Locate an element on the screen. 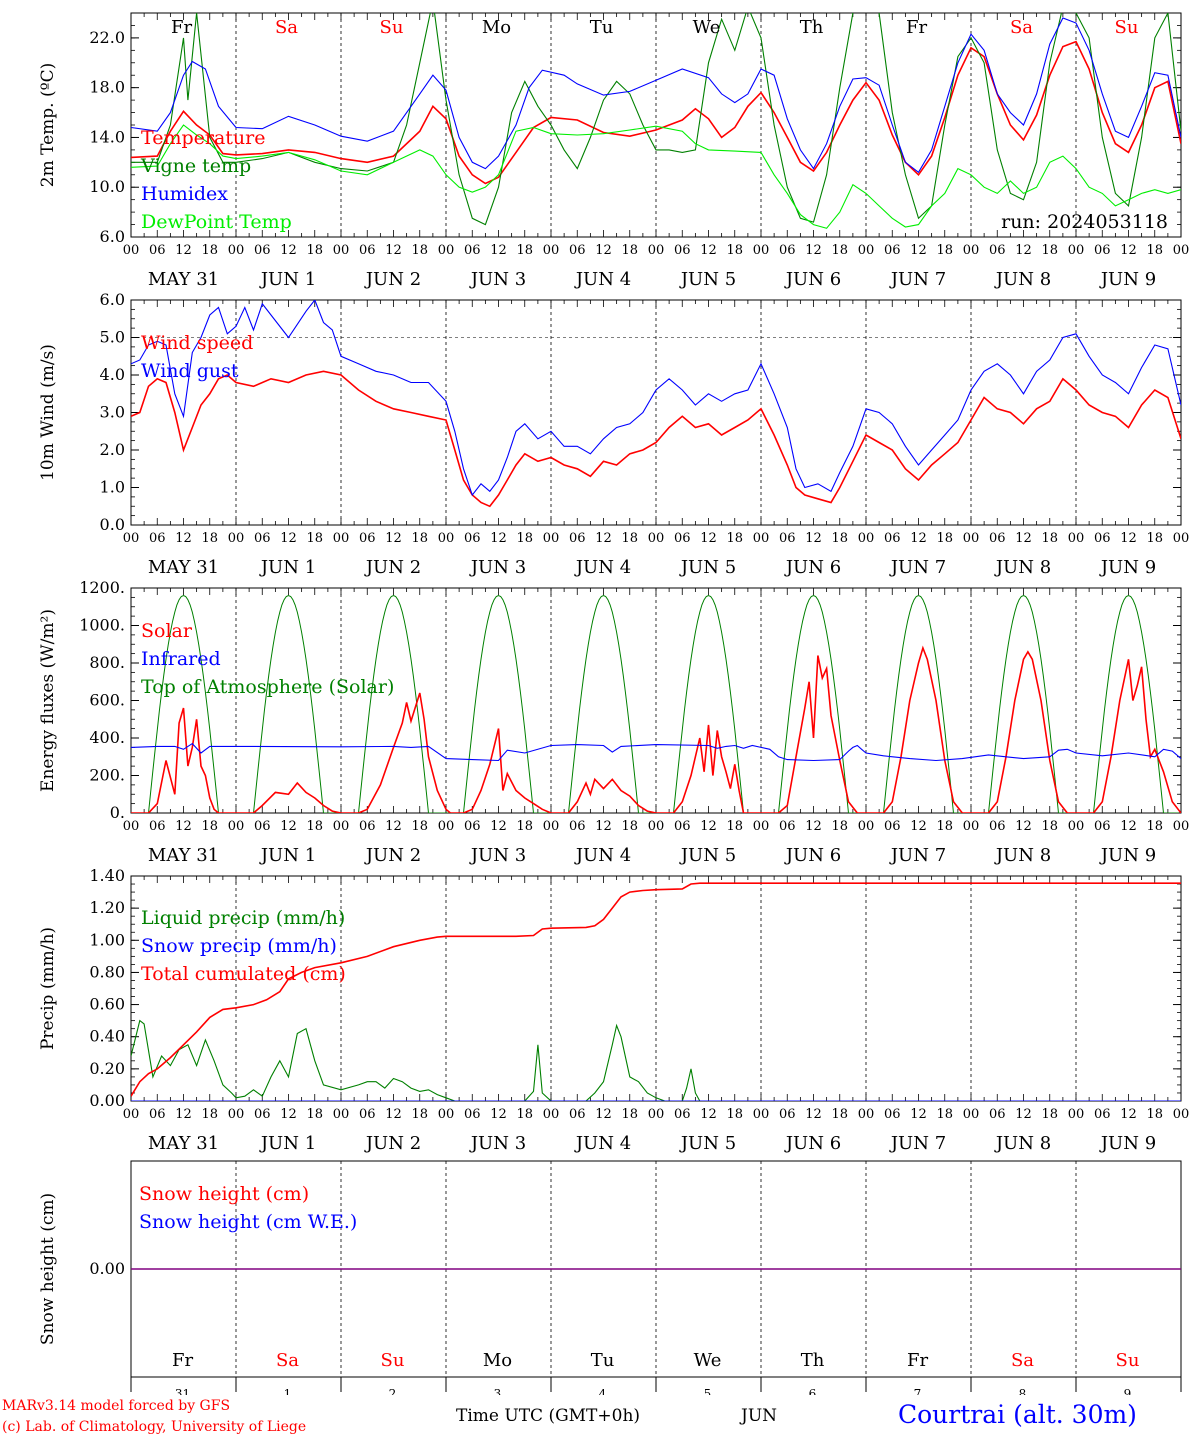 The width and height of the screenshot is (1194, 1440). bottom-day-number: 3 is located at coordinates (498, 1391).